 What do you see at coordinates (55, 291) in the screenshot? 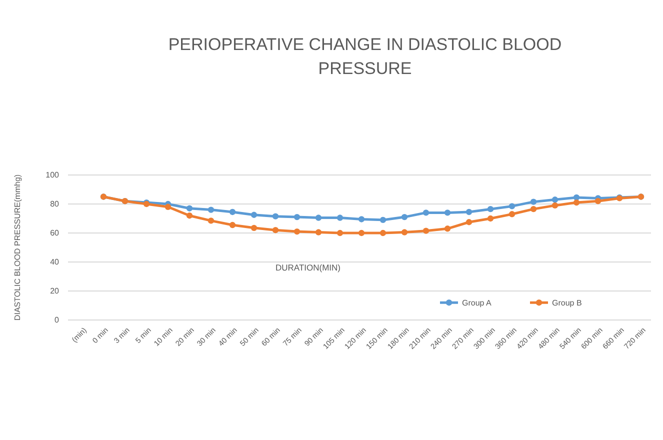
I see `y-tick-label: 20` at bounding box center [55, 291].